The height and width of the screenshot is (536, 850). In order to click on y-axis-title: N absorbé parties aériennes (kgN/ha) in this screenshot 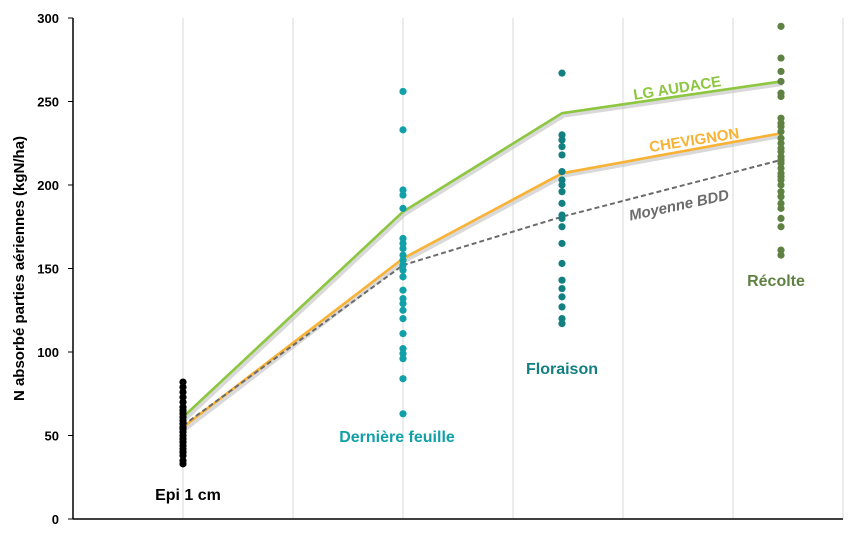, I will do `click(19, 268)`.